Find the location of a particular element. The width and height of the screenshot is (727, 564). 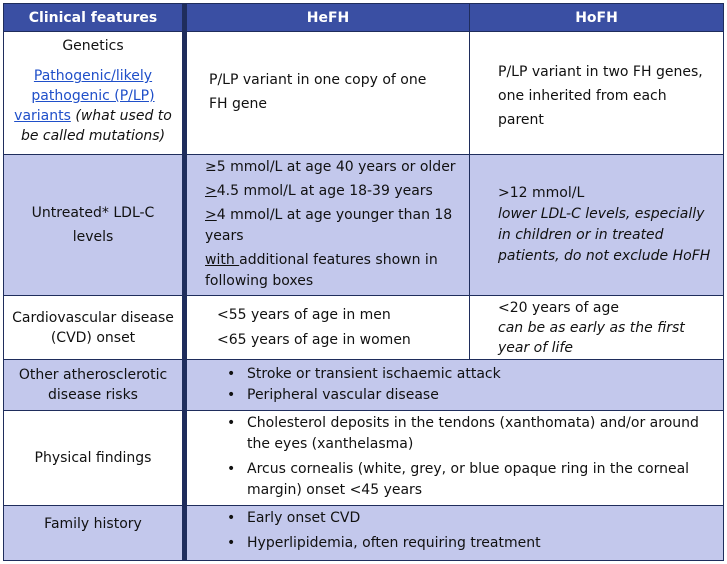

genetics-label: Genetics is located at coordinates (93, 46).